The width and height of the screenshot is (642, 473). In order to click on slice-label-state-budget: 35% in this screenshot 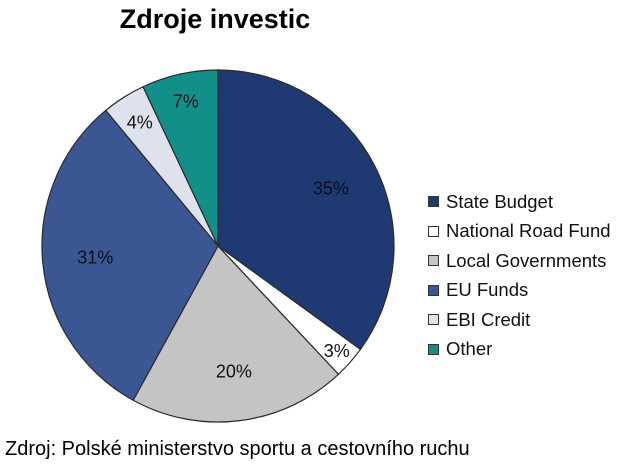, I will do `click(331, 189)`.